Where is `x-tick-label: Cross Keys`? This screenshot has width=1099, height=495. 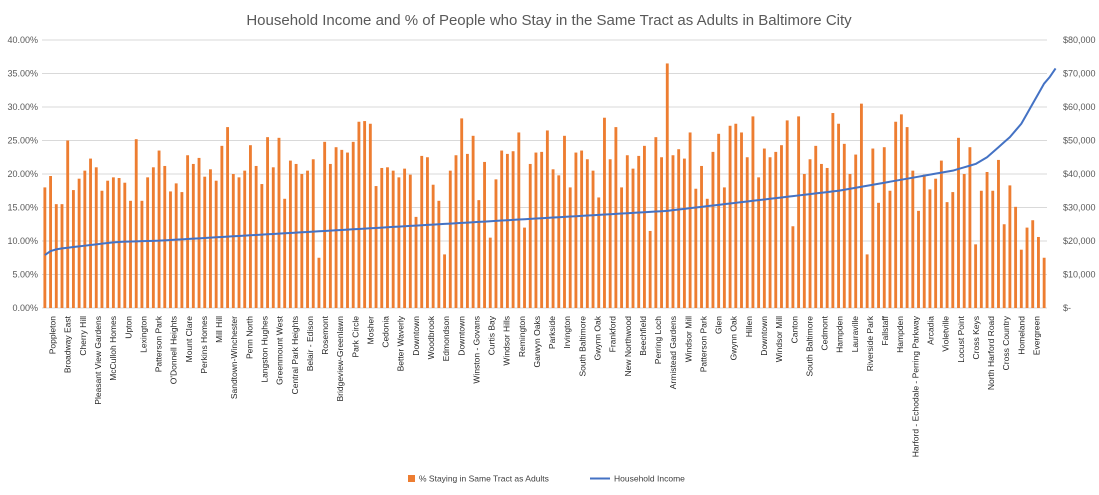
x-tick-label: Cross Keys is located at coordinates (976, 337).